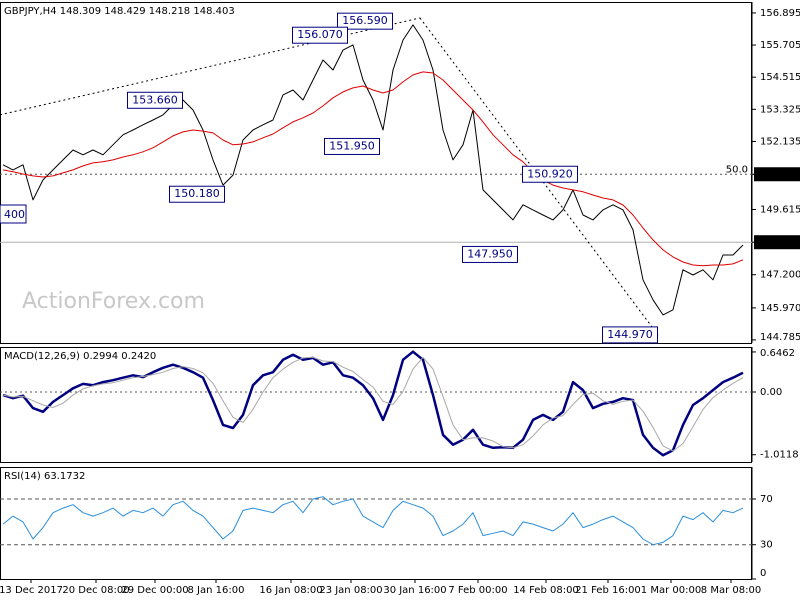  I want to click on y-tick-label: 0.6462, so click(777, 353).